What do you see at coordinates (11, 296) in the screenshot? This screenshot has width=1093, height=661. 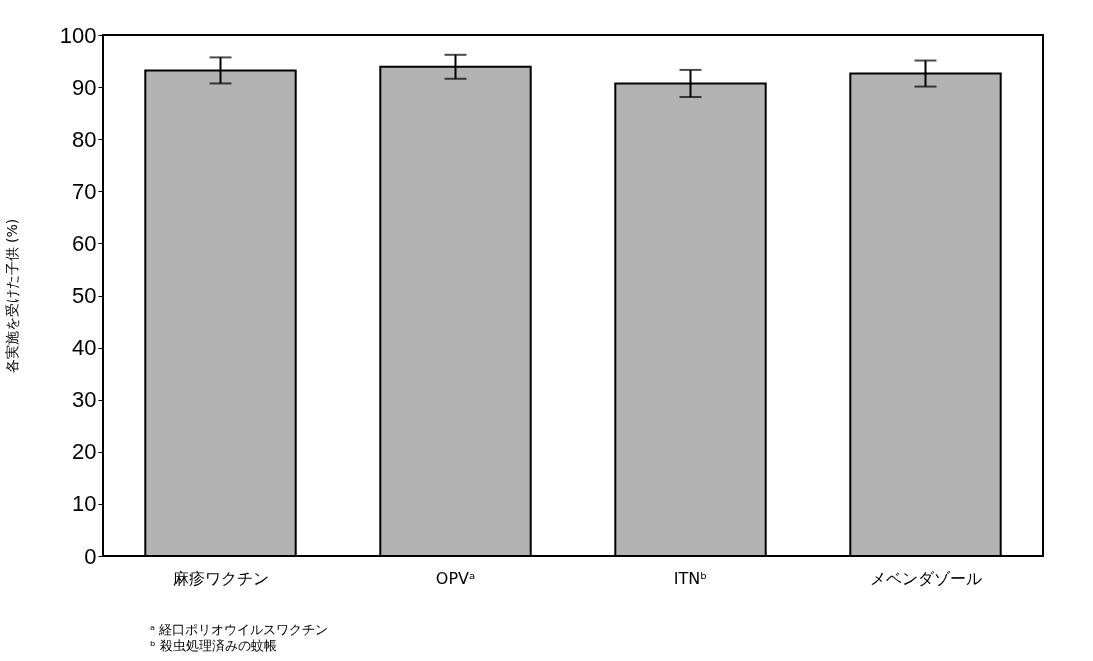 I see `y-axis-title: 各実施を受けた子供 (%)` at bounding box center [11, 296].